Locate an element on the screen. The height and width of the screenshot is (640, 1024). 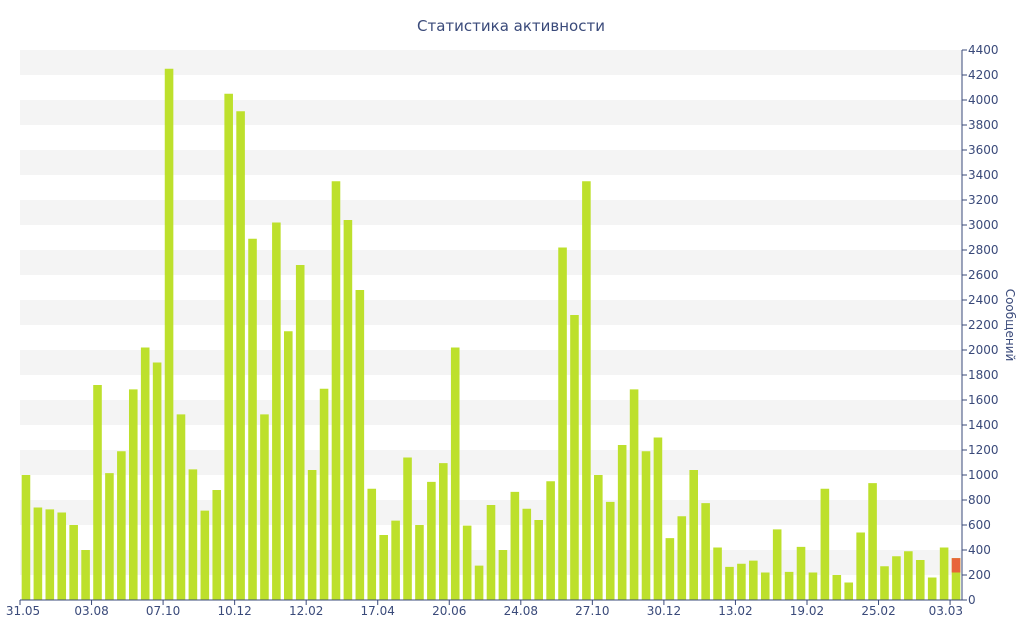
x-tick-label: 03.03 is located at coordinates (946, 611).